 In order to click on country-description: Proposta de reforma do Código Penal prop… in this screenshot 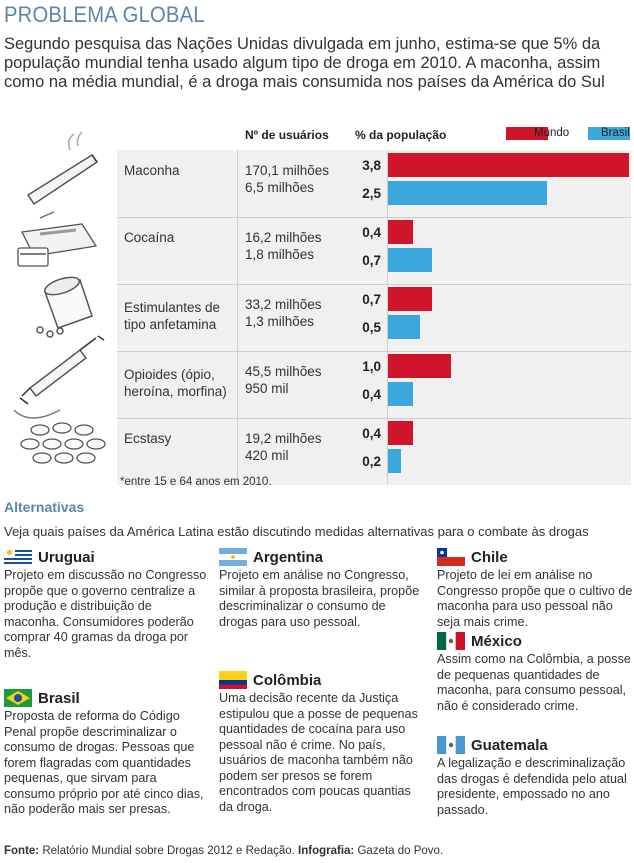, I will do `click(104, 762)`.